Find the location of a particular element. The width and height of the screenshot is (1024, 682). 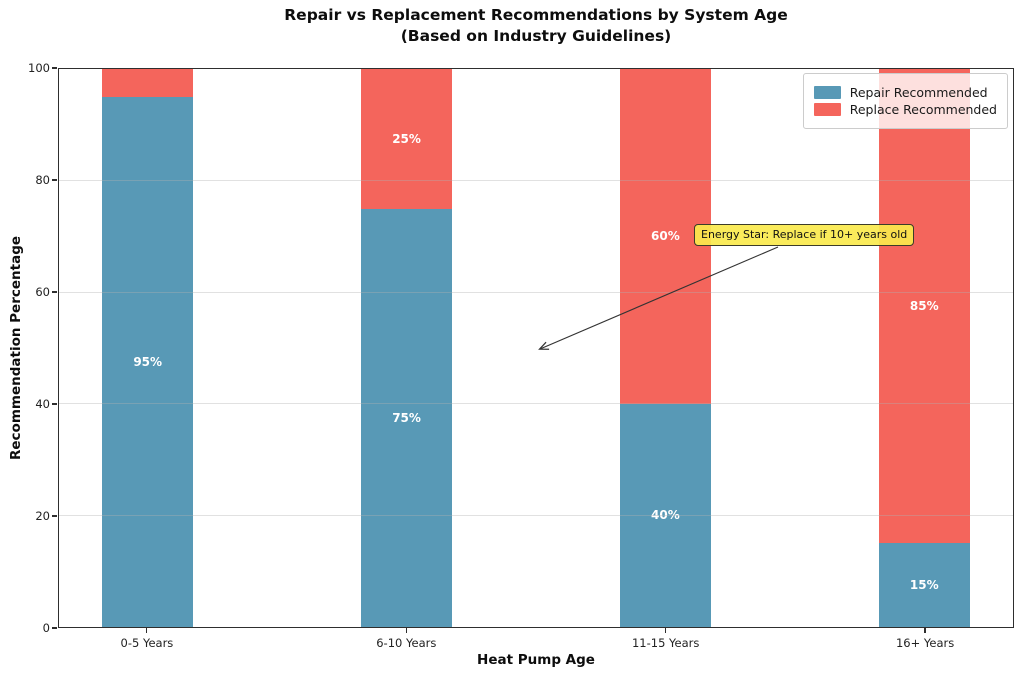

y-axis-label: Recommendation Percentage is located at coordinates (16, 348).